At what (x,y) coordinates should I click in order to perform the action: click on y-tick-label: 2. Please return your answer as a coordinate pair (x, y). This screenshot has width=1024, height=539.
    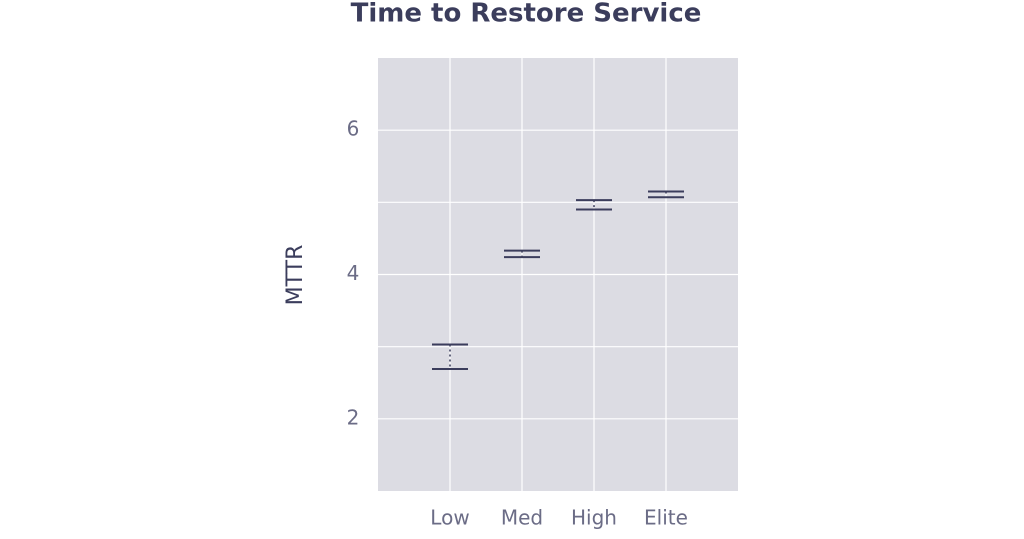
    Looking at the image, I should click on (353, 417).